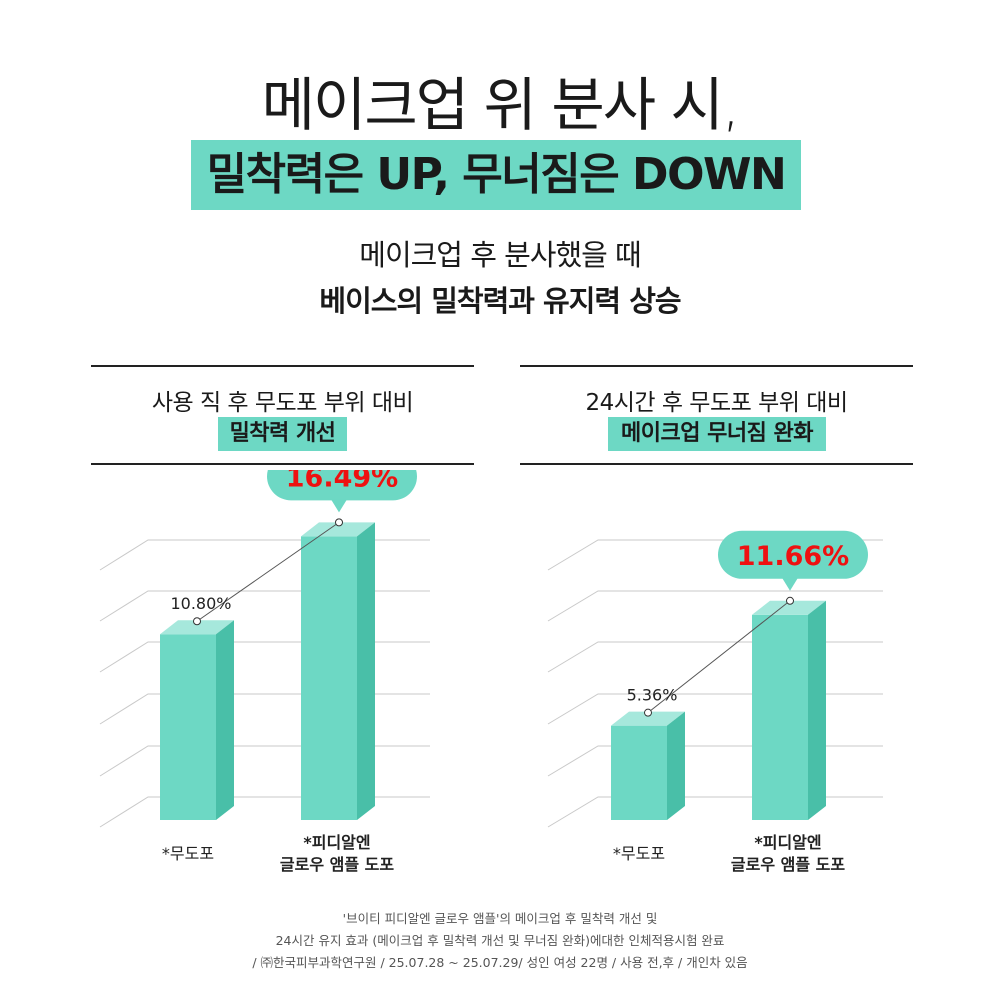 The height and width of the screenshot is (1000, 1000). I want to click on value-label-highlight: 11.66%, so click(793, 556).